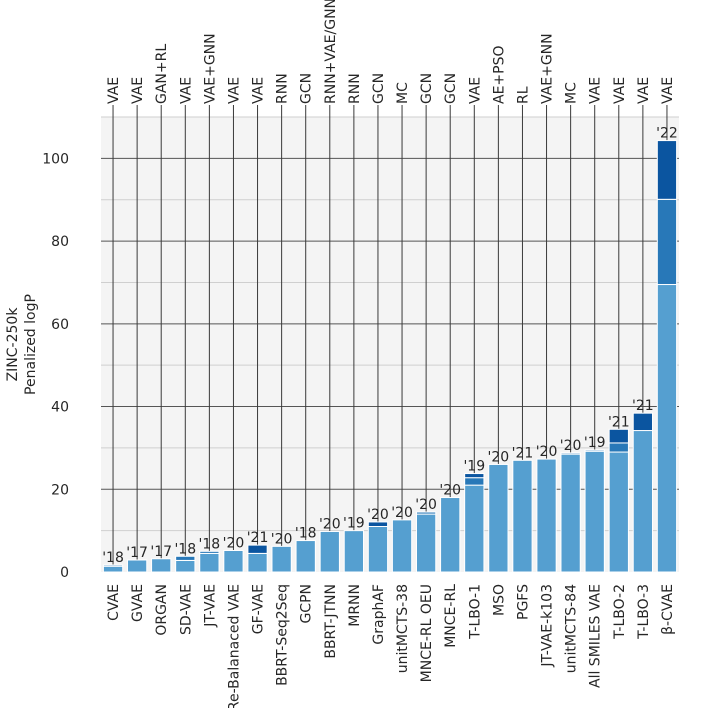  Describe the element at coordinates (307, 604) in the screenshot. I see `x-tick-label: GCPN` at that location.